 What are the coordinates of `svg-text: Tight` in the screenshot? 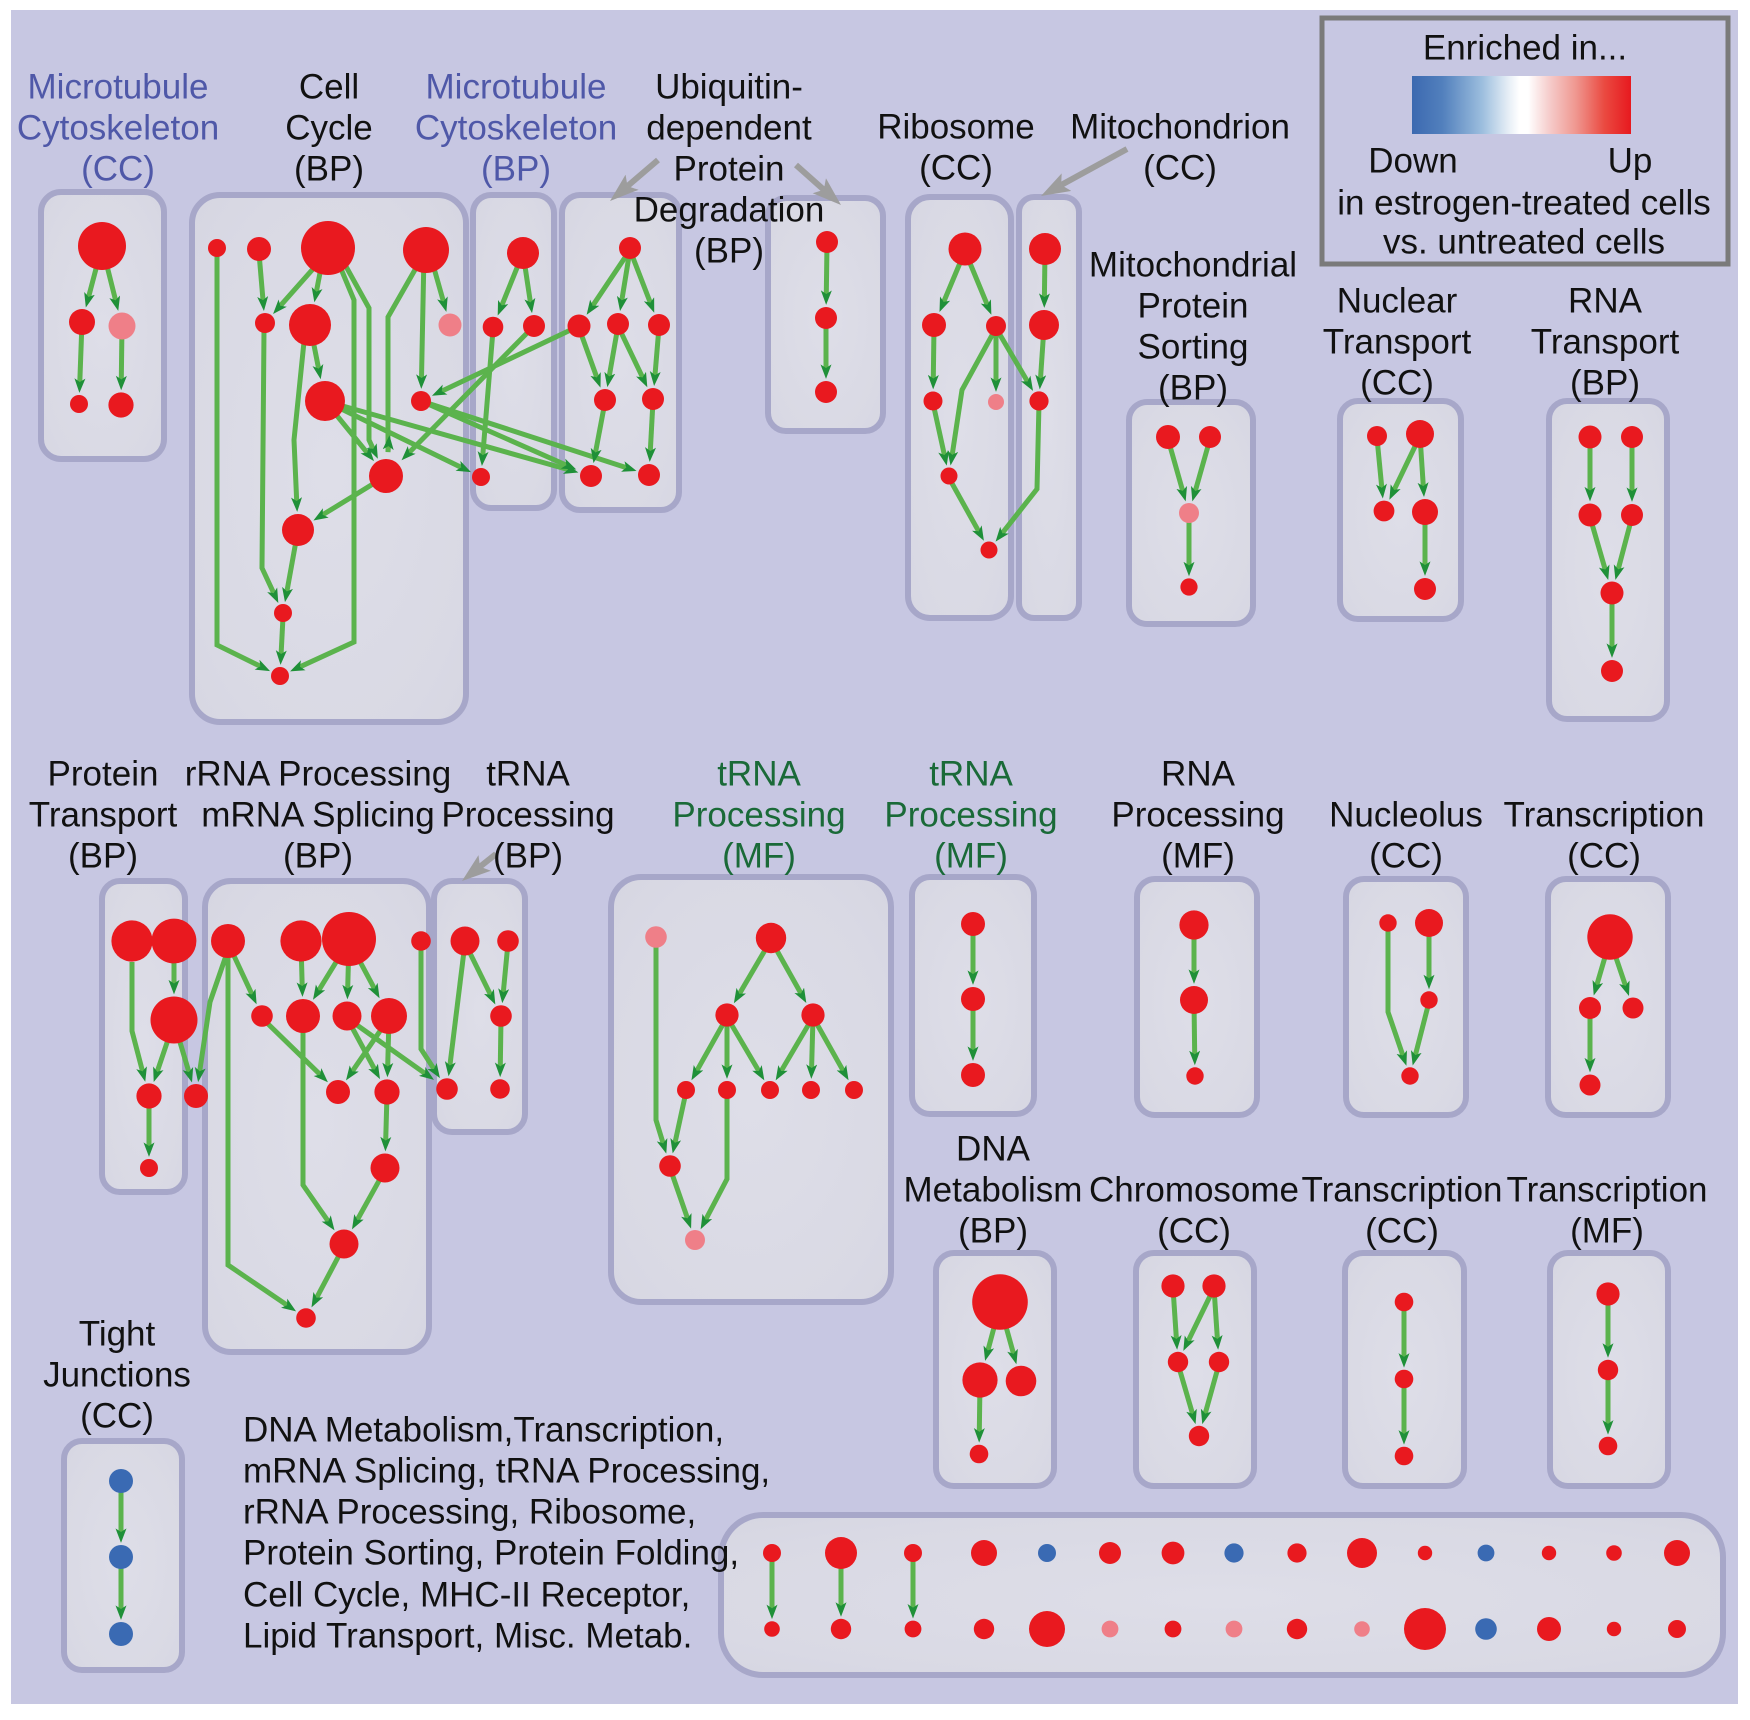 It's located at (117, 1334).